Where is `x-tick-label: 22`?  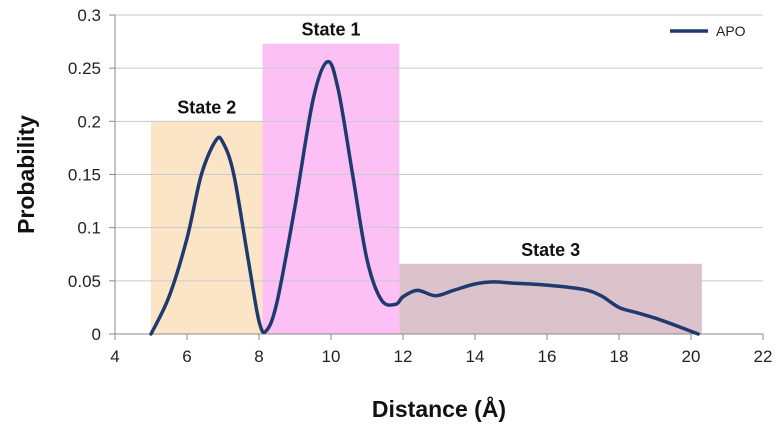
x-tick-label: 22 is located at coordinates (763, 356).